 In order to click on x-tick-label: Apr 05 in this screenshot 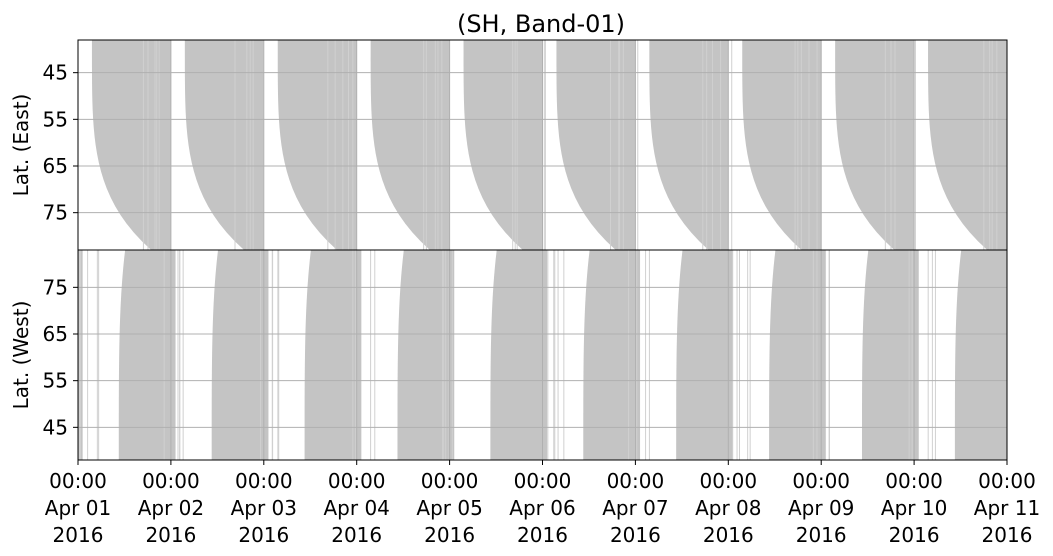, I will do `click(449, 508)`.